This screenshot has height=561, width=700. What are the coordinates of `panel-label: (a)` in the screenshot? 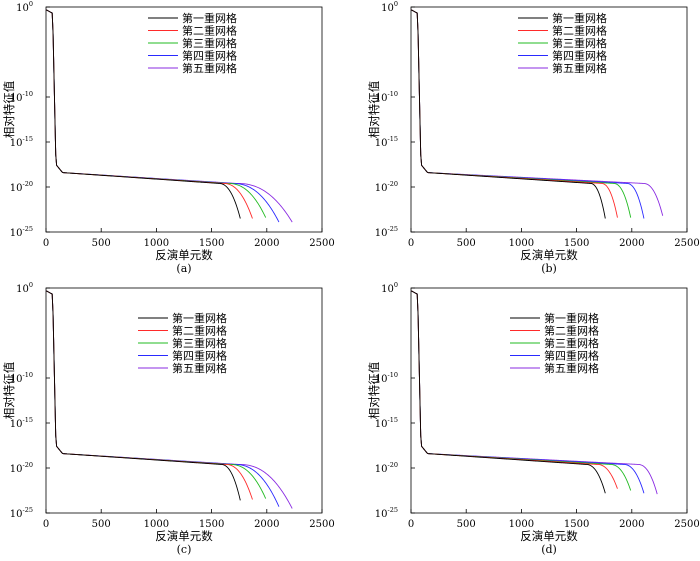 It's located at (183, 268).